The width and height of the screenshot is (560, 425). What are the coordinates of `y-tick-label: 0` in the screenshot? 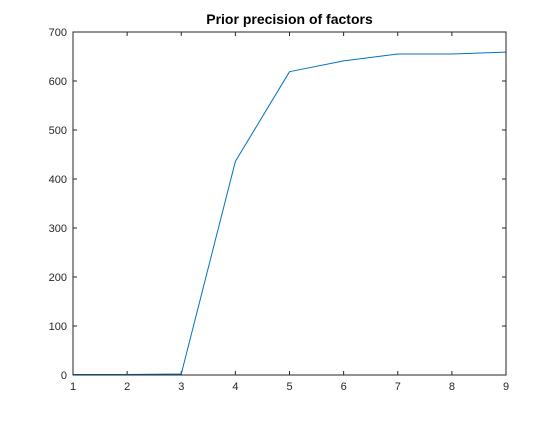 It's located at (64, 376).